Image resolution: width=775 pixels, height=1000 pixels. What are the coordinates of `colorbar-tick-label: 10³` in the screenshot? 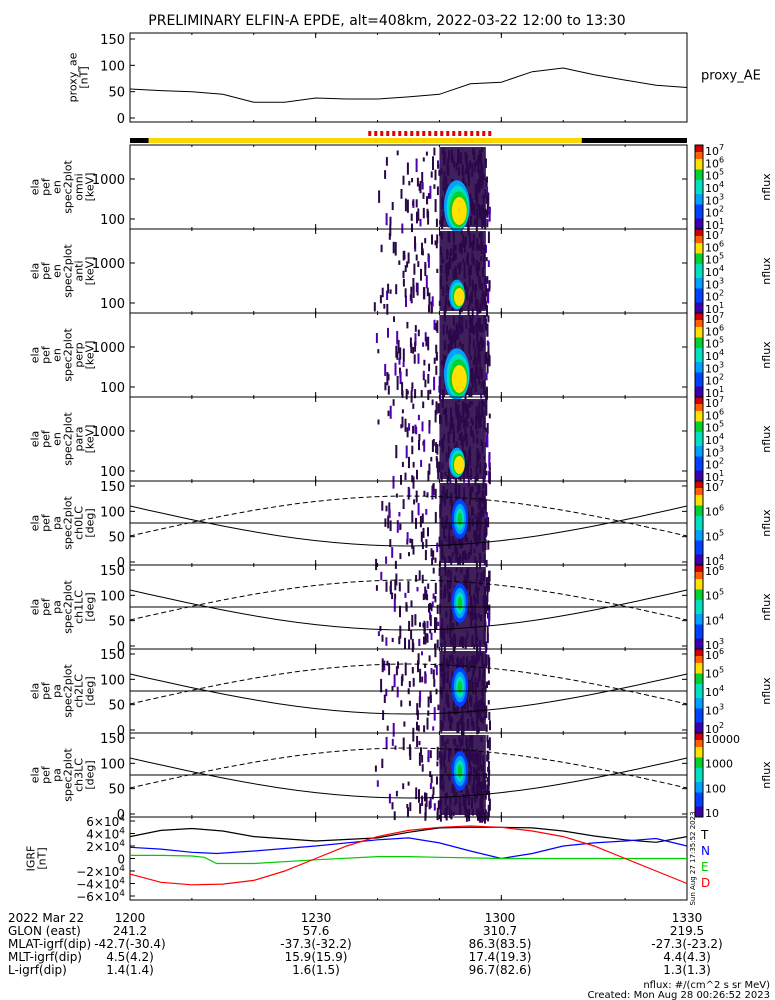 It's located at (714, 644).